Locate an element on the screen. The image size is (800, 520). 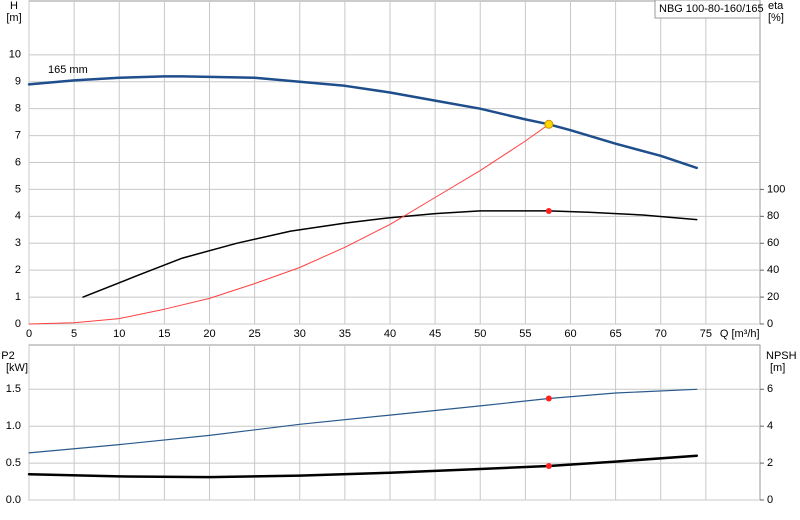
y-axis-label: P2 is located at coordinates (7, 356).